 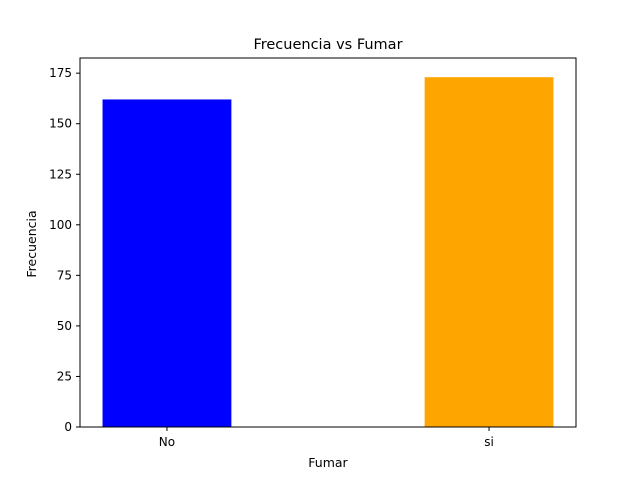 What do you see at coordinates (489, 252) in the screenshot?
I see `bar-si` at bounding box center [489, 252].